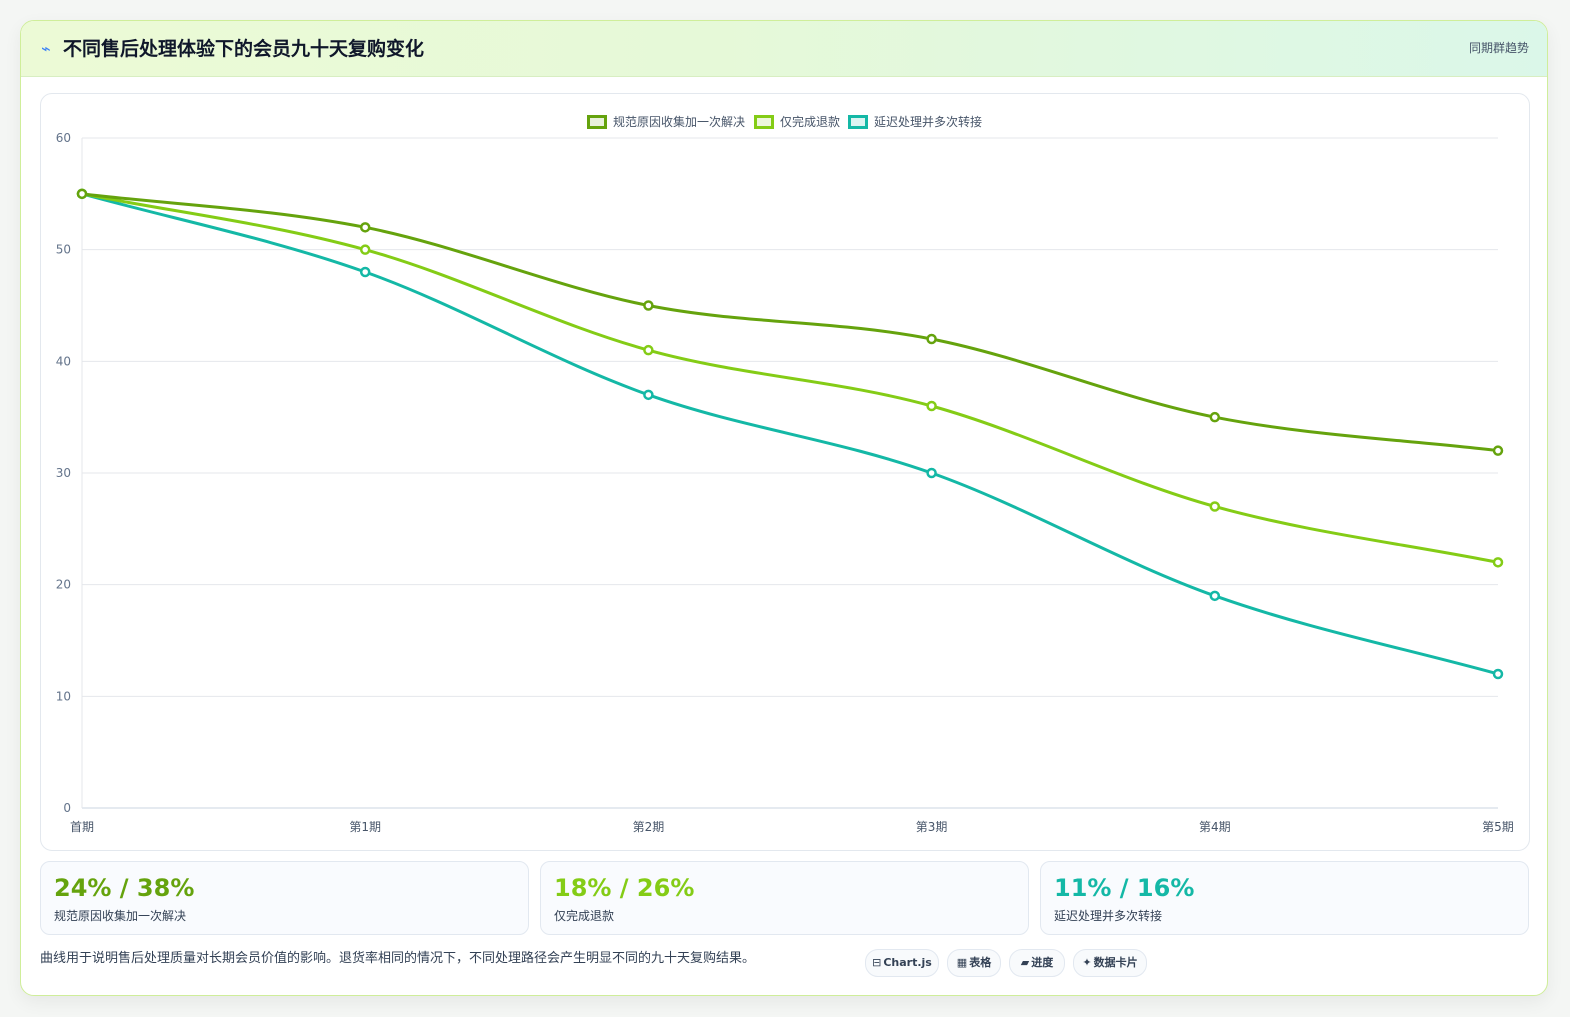 The width and height of the screenshot is (1570, 1017). What do you see at coordinates (82, 827) in the screenshot?
I see `x-tick-label: 首期` at bounding box center [82, 827].